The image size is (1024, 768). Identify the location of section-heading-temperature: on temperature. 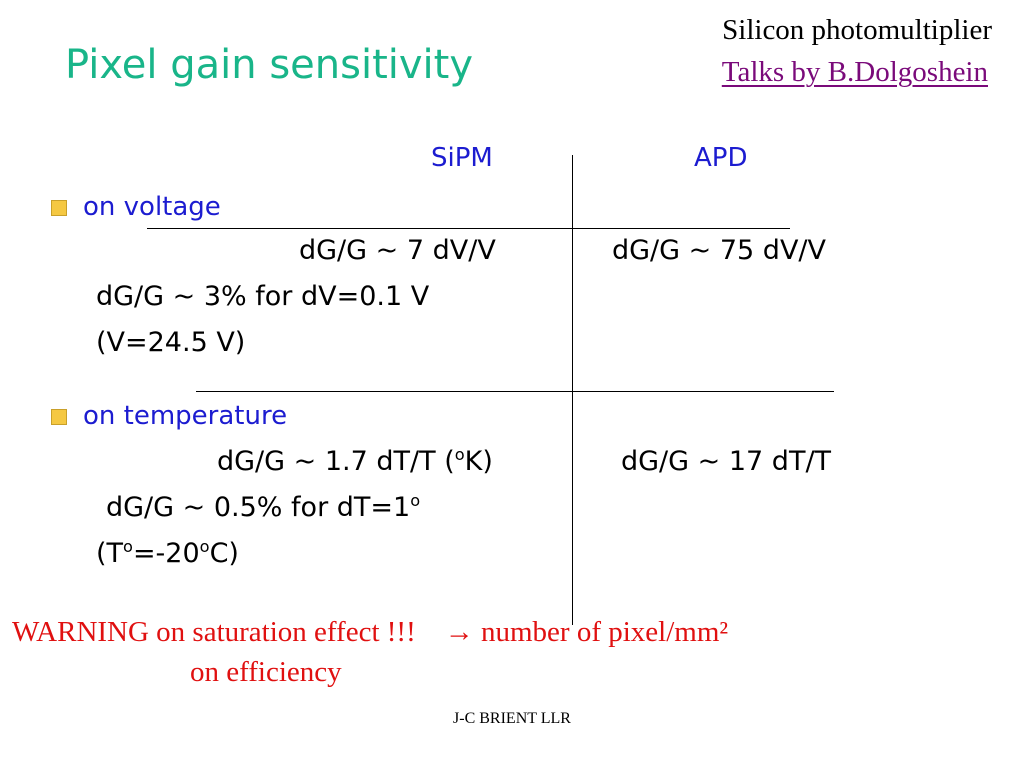
(185, 416).